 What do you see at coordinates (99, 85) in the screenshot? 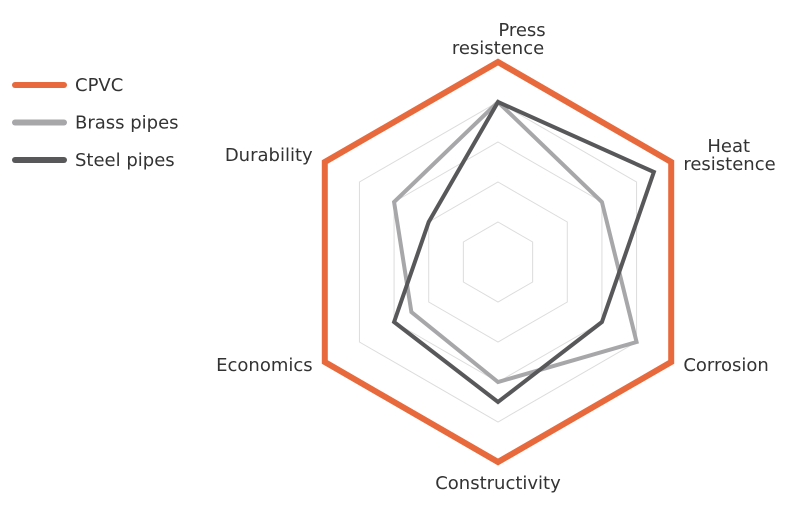
I see `legend-label: CPVC` at bounding box center [99, 85].